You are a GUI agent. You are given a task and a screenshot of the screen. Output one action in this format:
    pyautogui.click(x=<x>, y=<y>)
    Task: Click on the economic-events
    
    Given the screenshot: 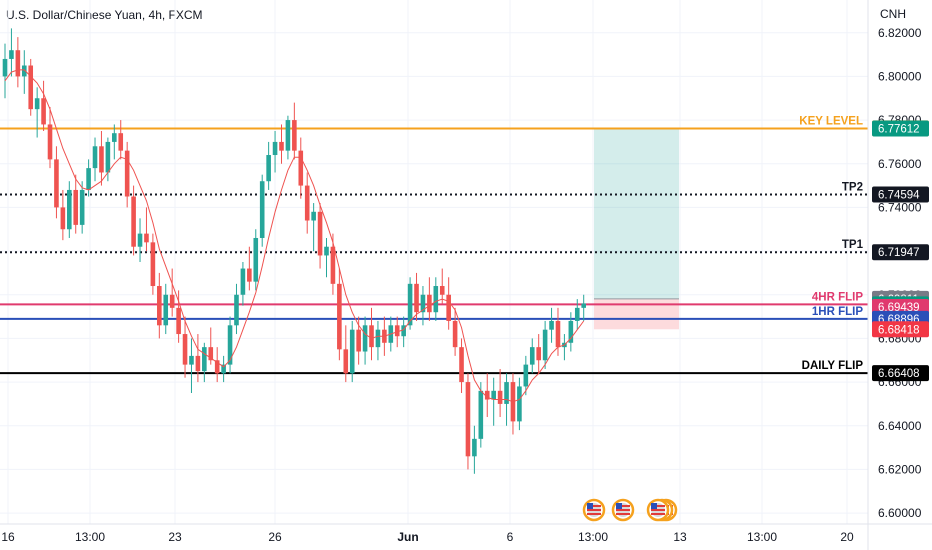 What is the action you would take?
    pyautogui.click(x=630, y=510)
    